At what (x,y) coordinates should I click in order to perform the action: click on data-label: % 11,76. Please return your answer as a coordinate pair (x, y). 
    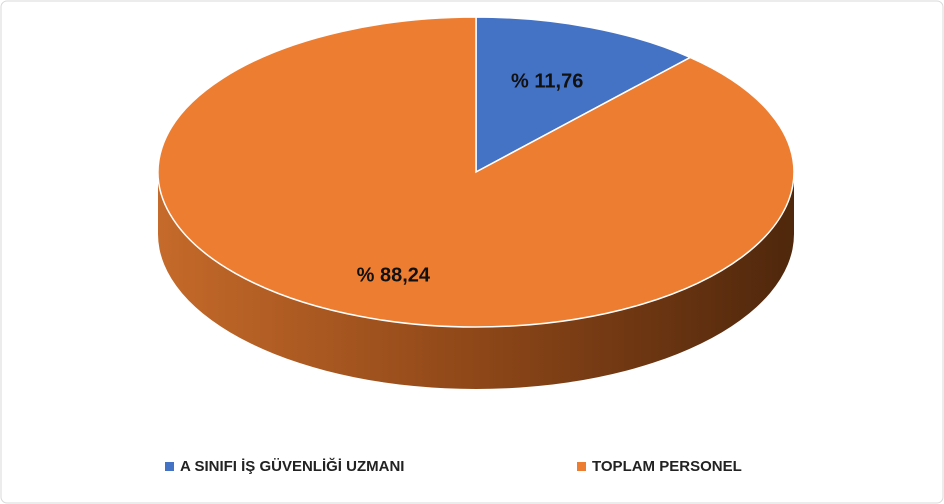
    Looking at the image, I should click on (547, 82).